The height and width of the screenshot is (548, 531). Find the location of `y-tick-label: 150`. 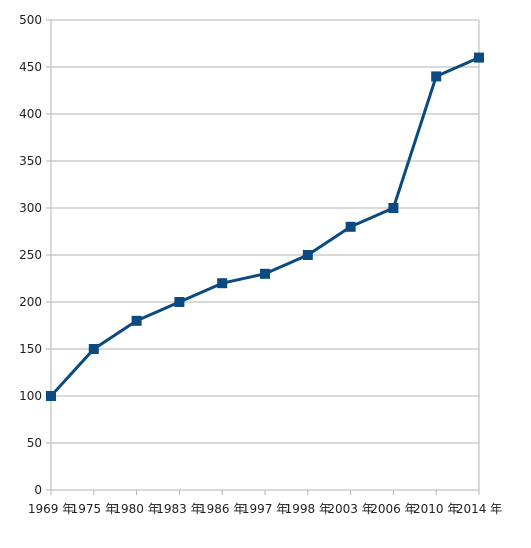

y-tick-label: 150 is located at coordinates (30, 349).